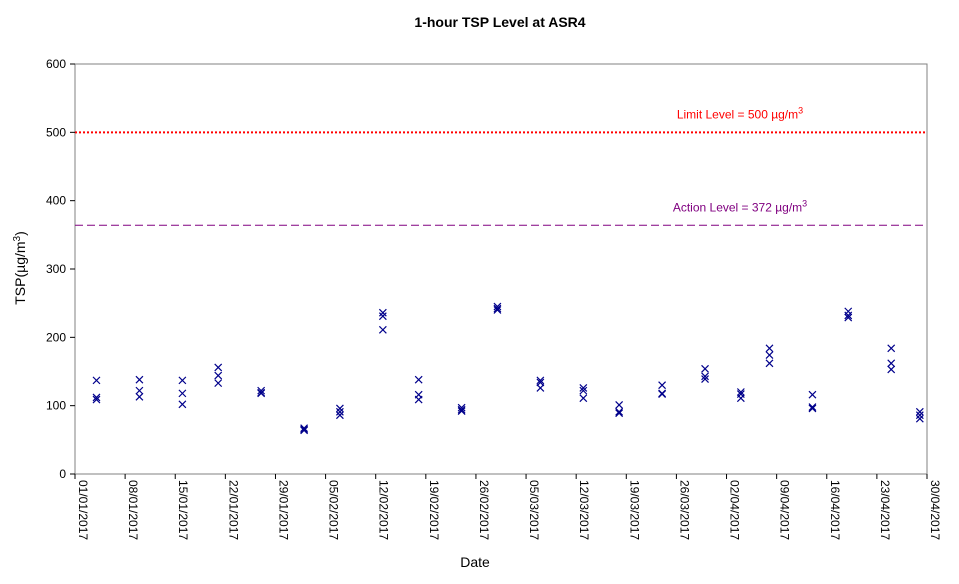 This screenshot has width=959, height=584. Describe the element at coordinates (20, 272) in the screenshot. I see `y-axis-label-main: TSP(µg/m` at that location.